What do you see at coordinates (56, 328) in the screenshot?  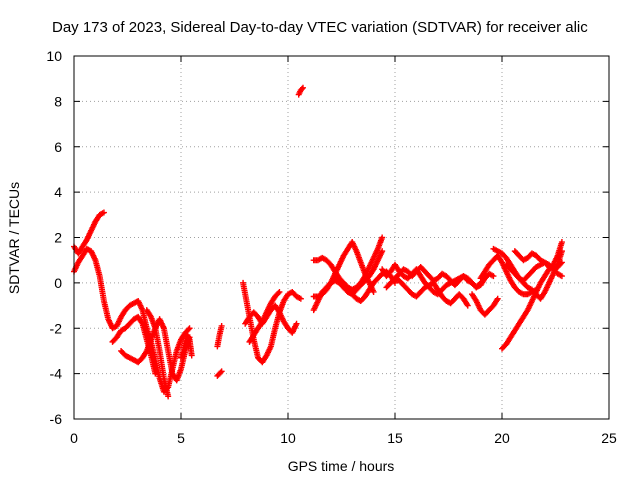 I see `y-tick-label: -2` at bounding box center [56, 328].